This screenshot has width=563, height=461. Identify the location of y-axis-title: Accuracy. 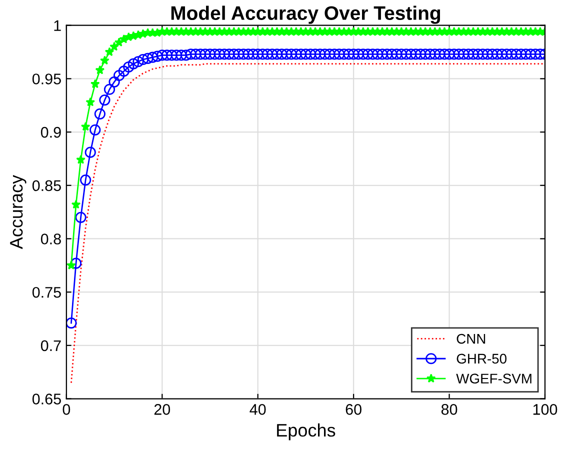
(18, 212).